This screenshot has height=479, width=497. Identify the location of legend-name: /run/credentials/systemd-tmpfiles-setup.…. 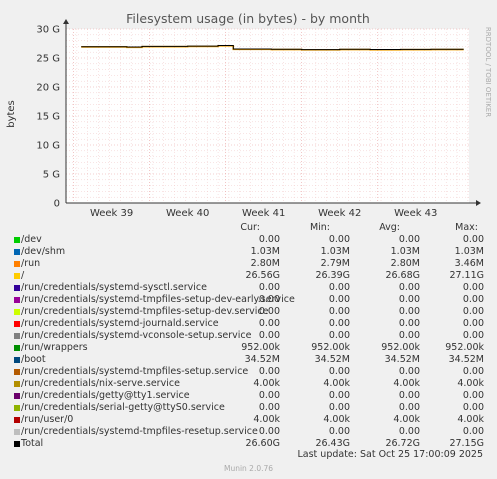
(135, 371).